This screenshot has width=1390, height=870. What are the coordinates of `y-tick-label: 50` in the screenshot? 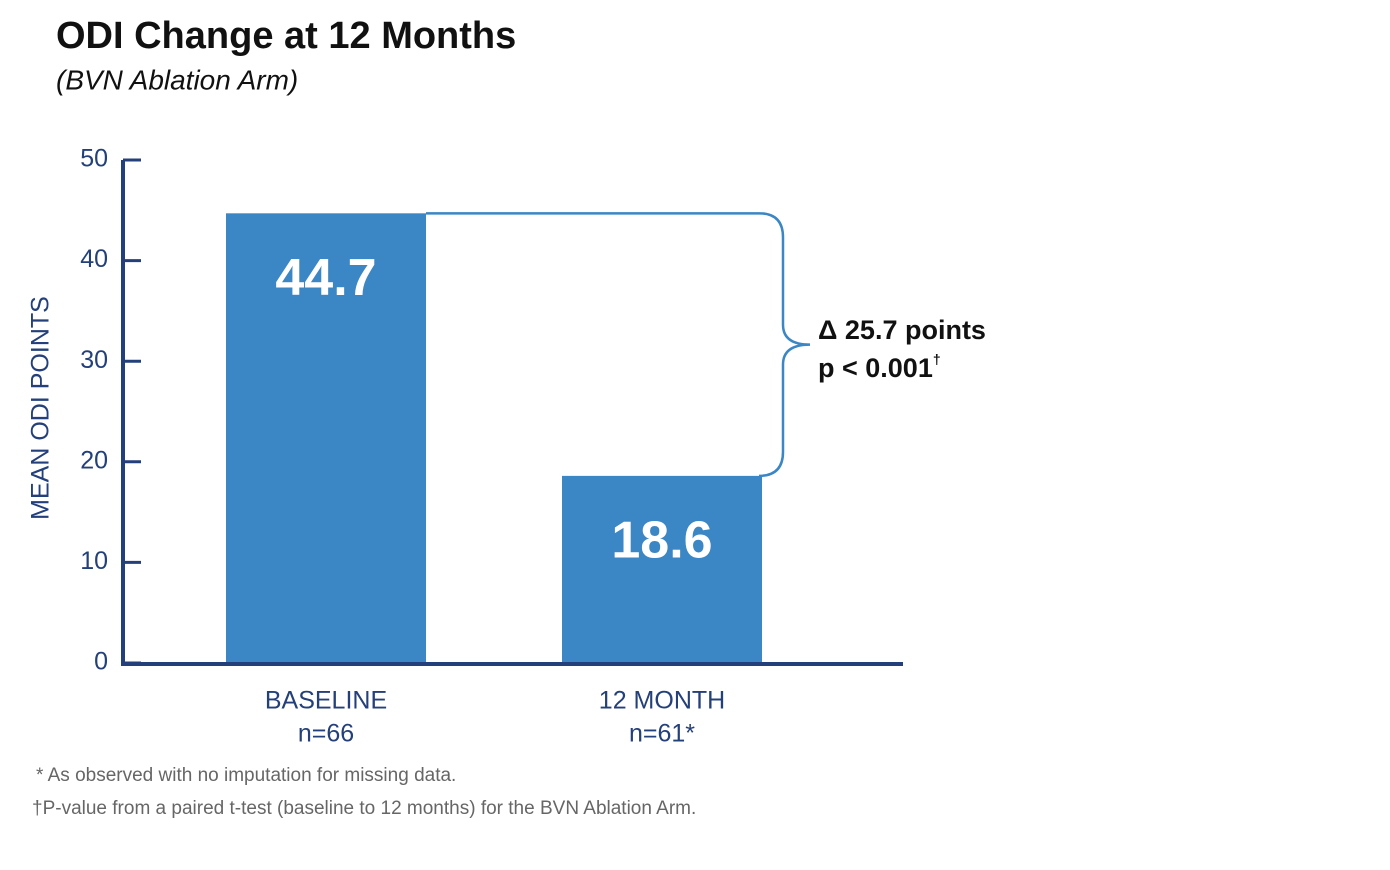 It's located at (94, 159).